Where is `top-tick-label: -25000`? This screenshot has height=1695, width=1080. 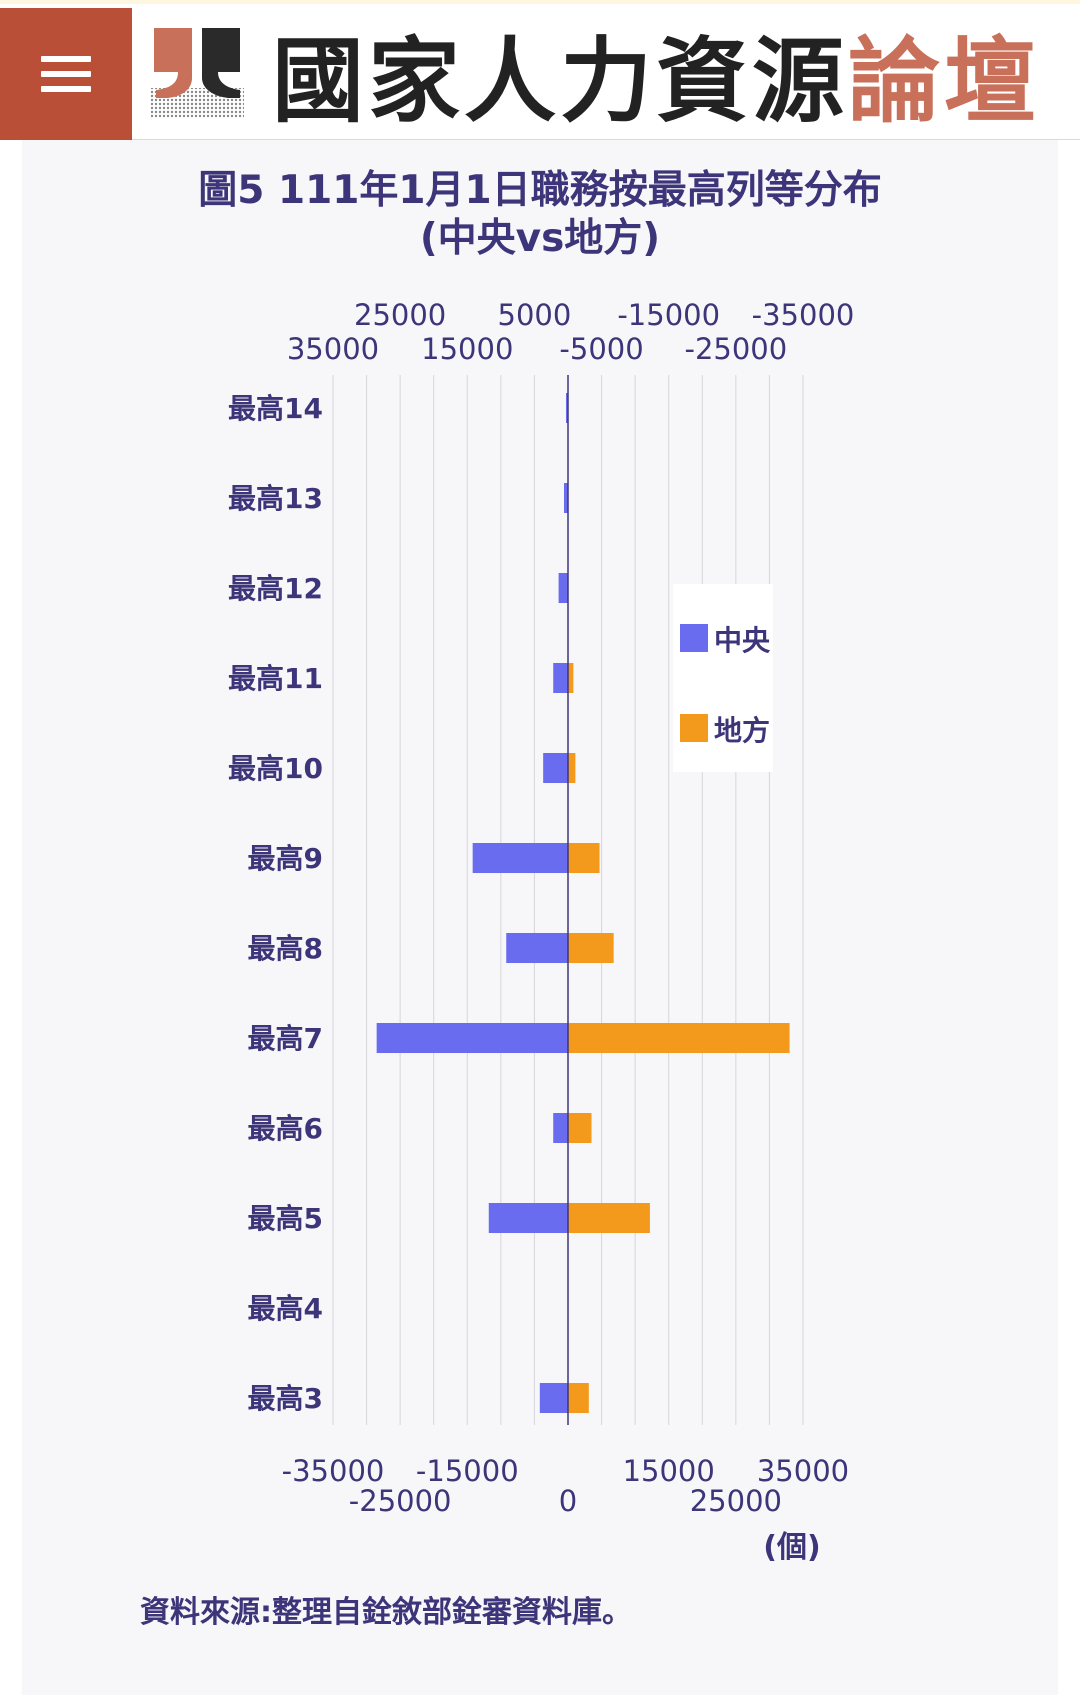 top-tick-label: -25000 is located at coordinates (735, 349).